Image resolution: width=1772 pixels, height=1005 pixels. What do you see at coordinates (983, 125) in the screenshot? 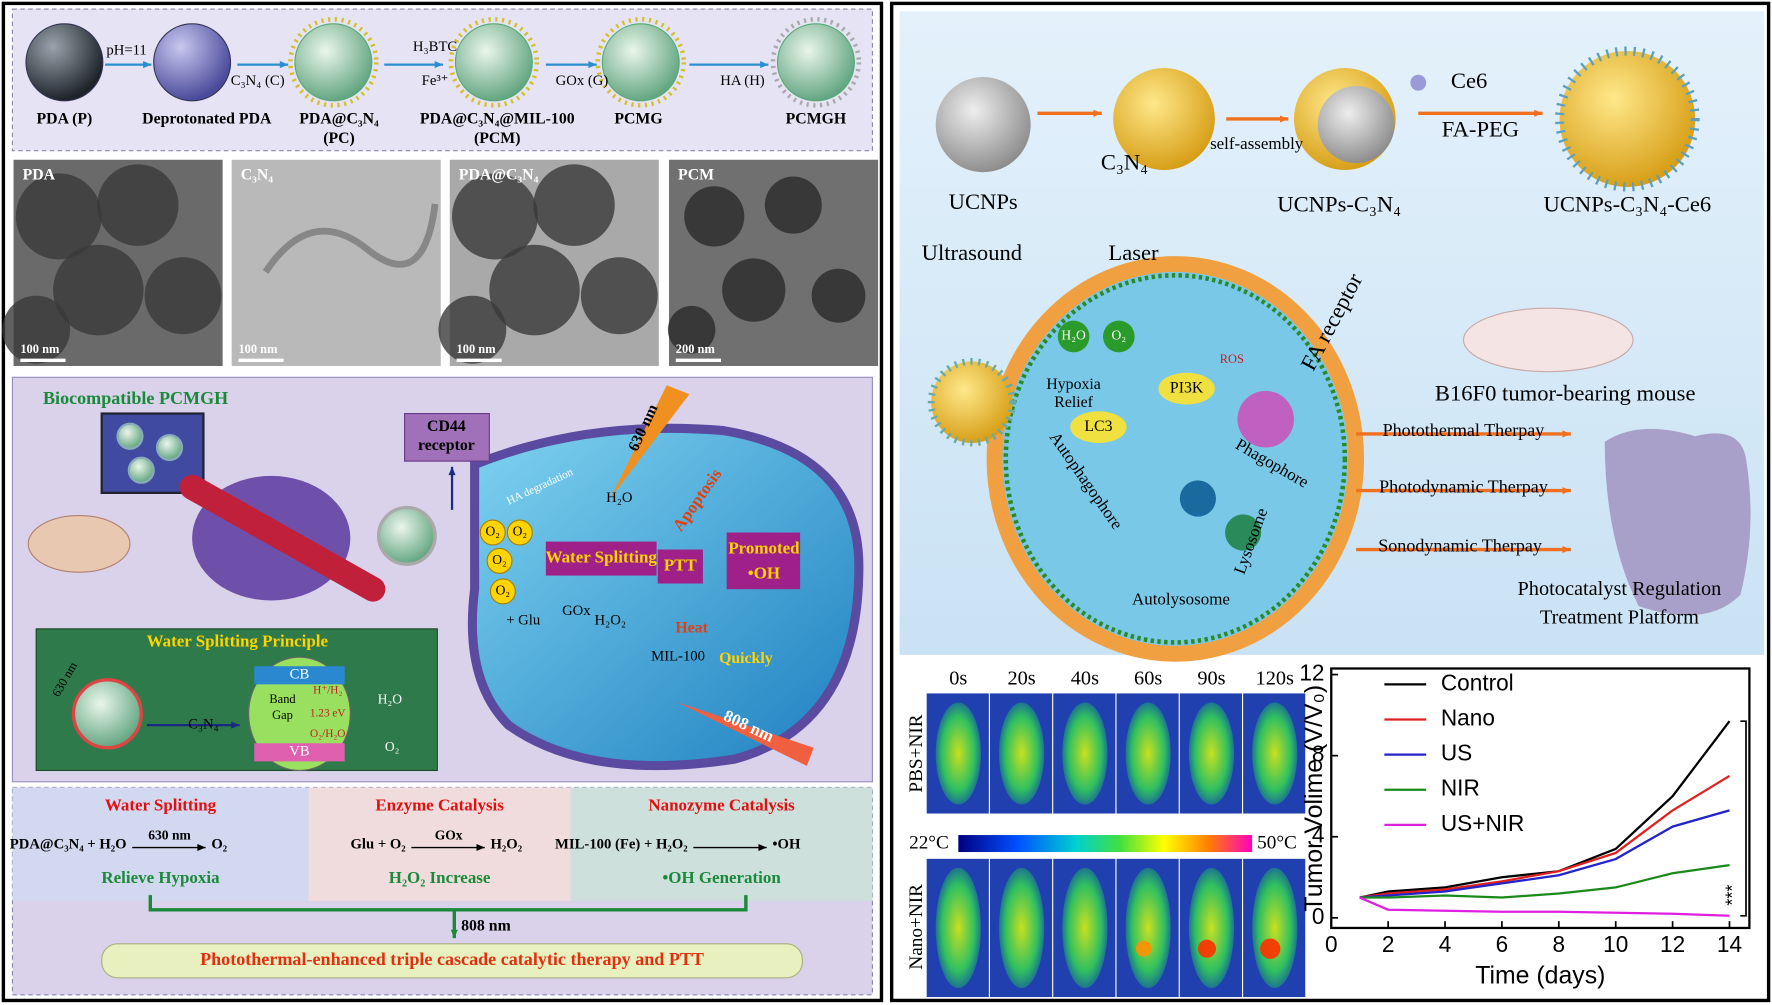
I see `ucnp` at bounding box center [983, 125].